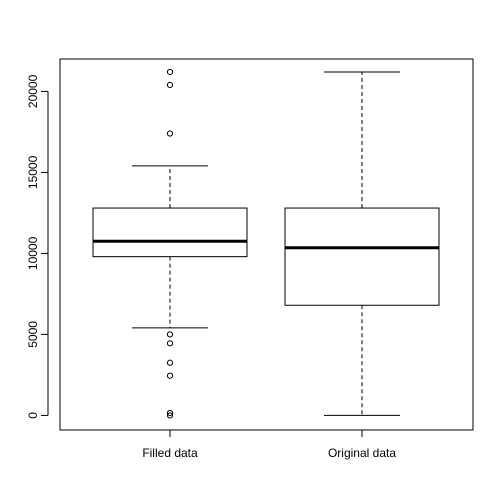 The height and width of the screenshot is (504, 504). What do you see at coordinates (33, 172) in the screenshot?
I see `y-tick-label: 15000` at bounding box center [33, 172].